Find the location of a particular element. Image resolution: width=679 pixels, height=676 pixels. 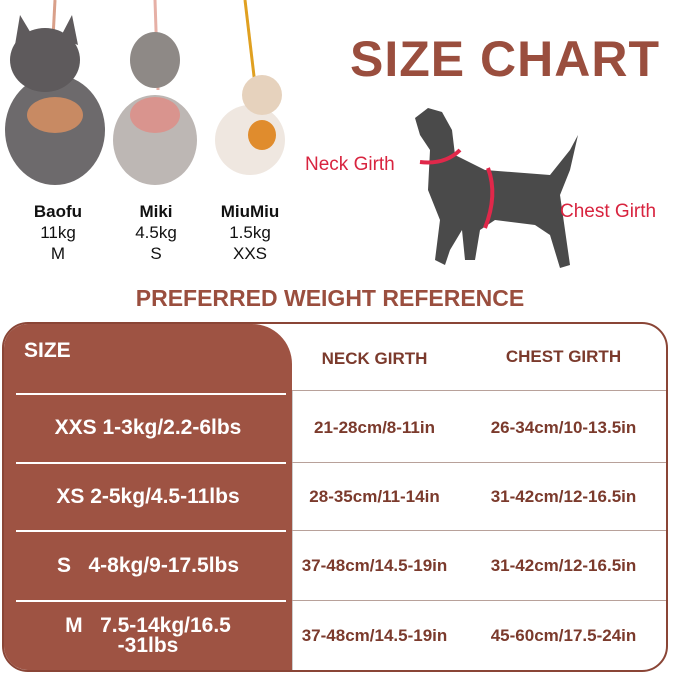

neck-girth-label: Neck Girth is located at coordinates (350, 164).